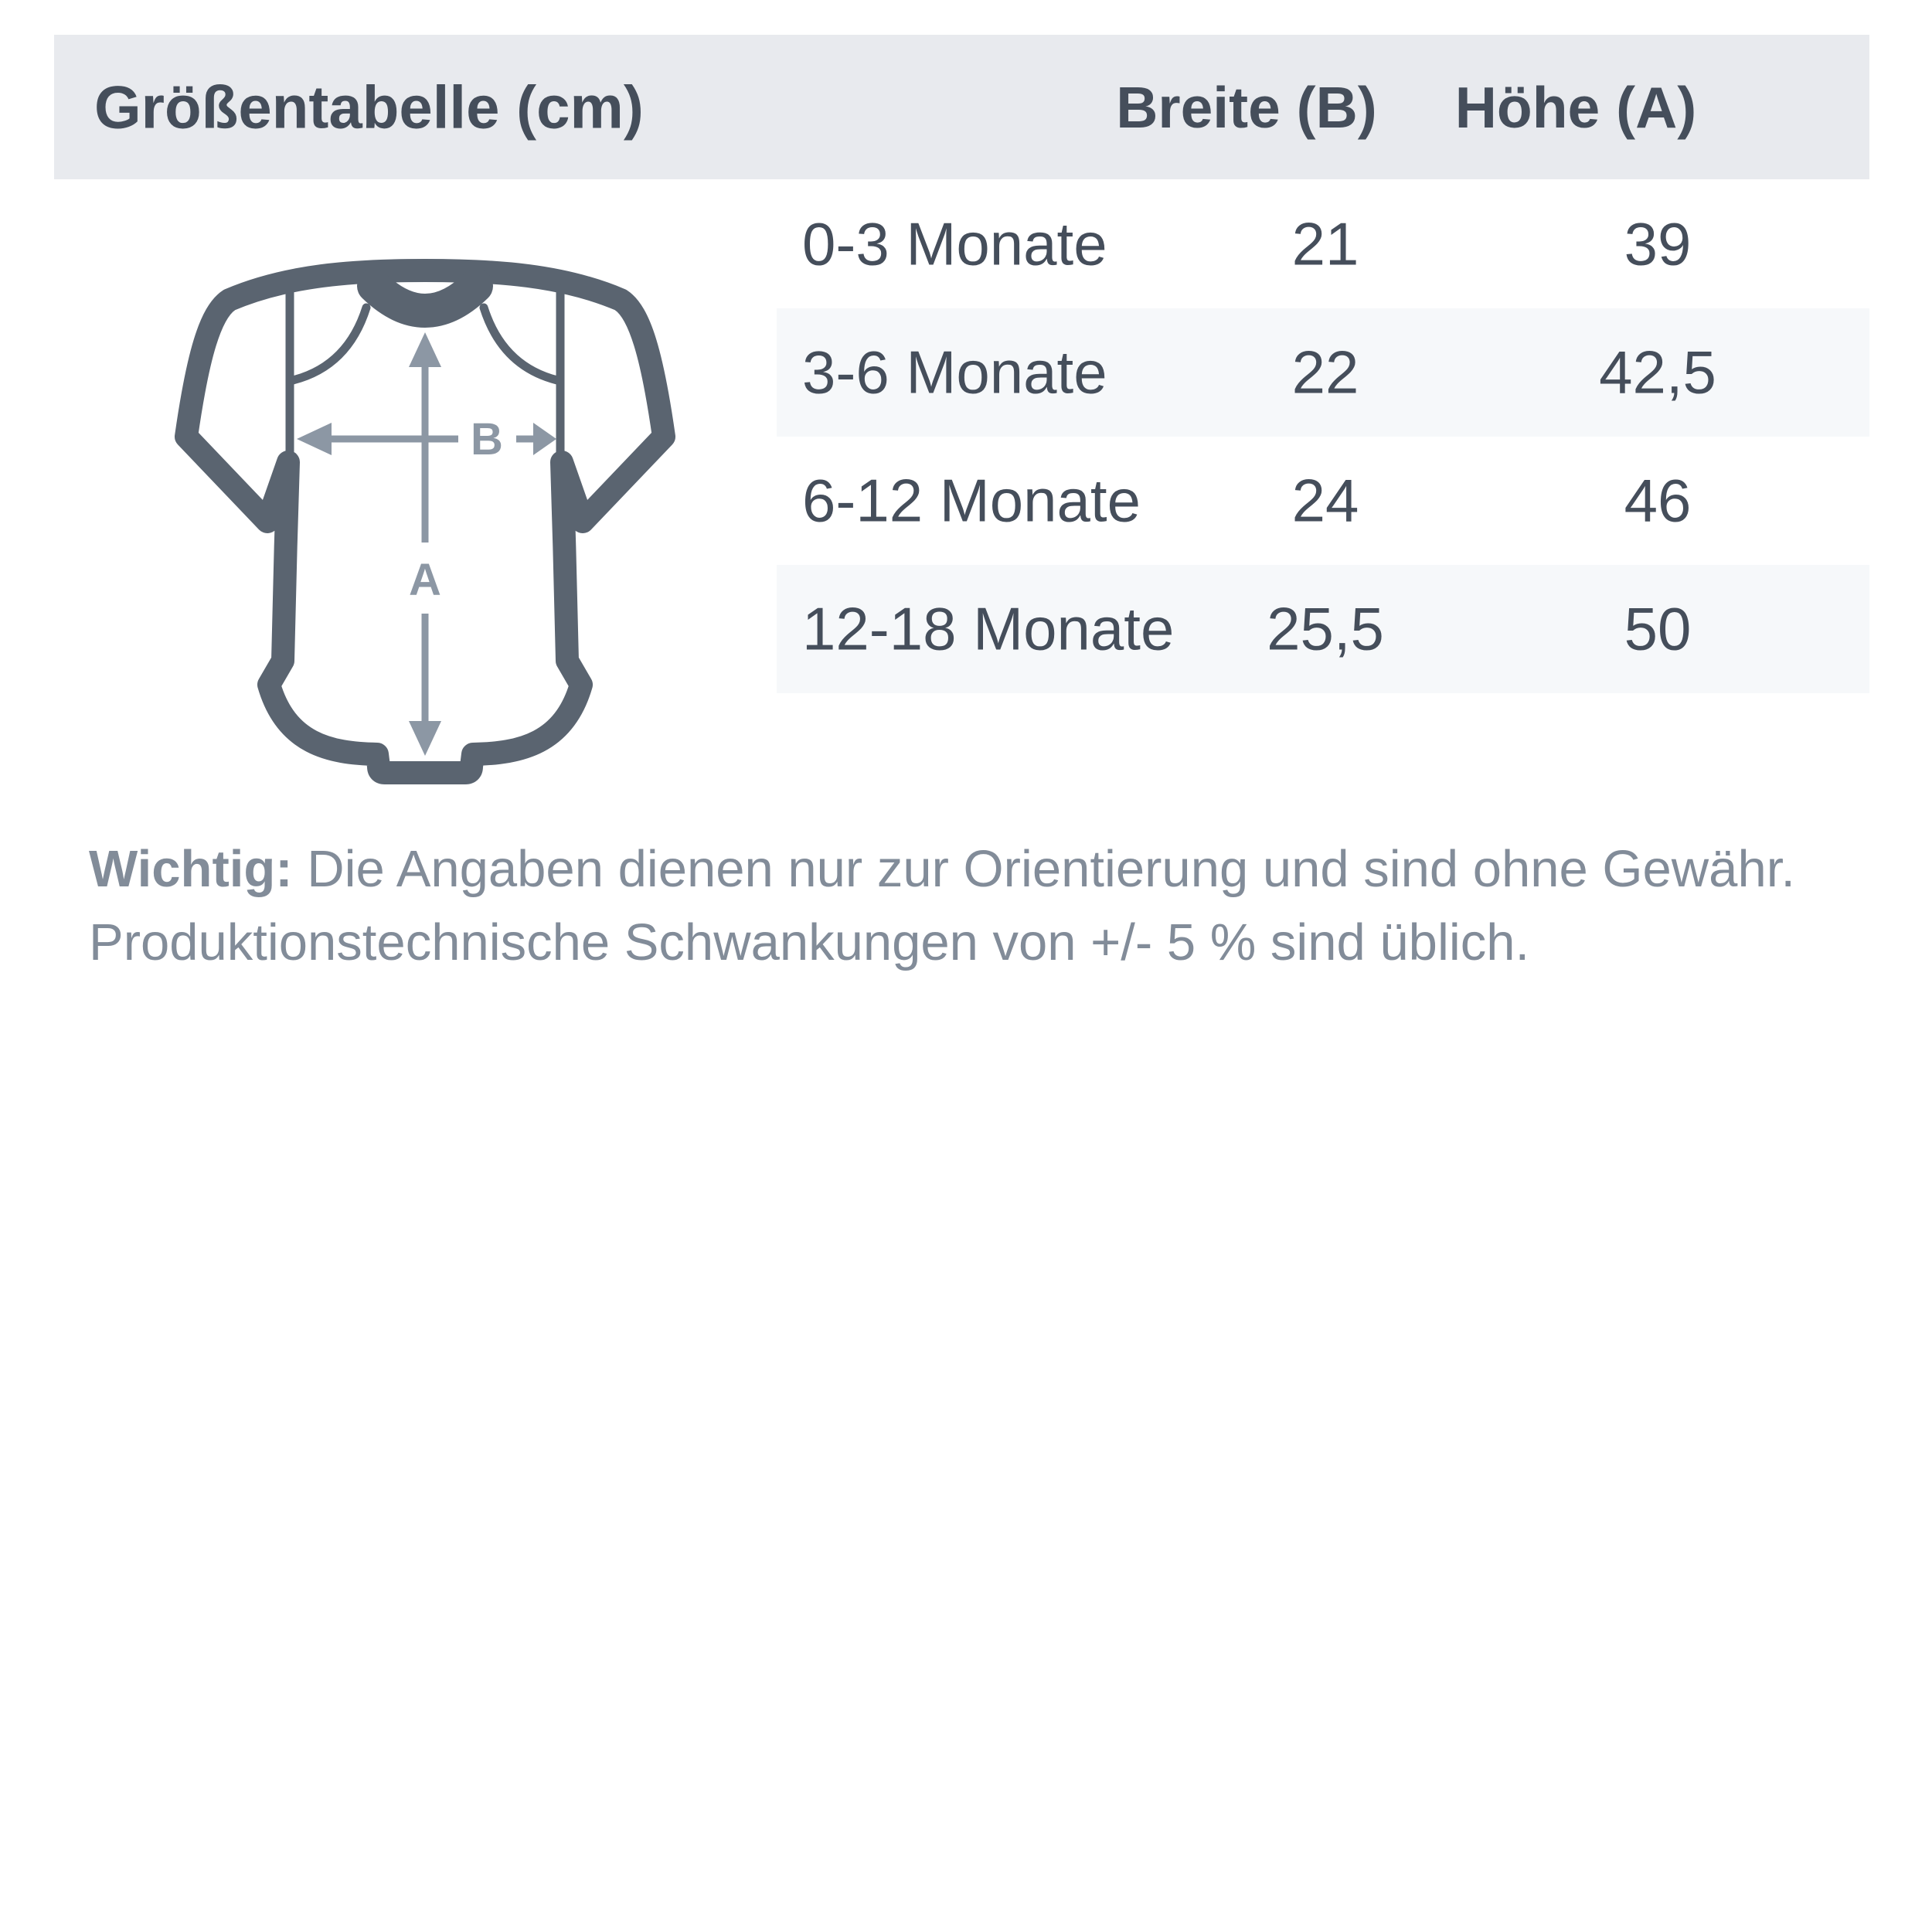 The image size is (1932, 1932). Describe the element at coordinates (1658, 500) in the screenshot. I see `cell-hoehe: 46` at that location.